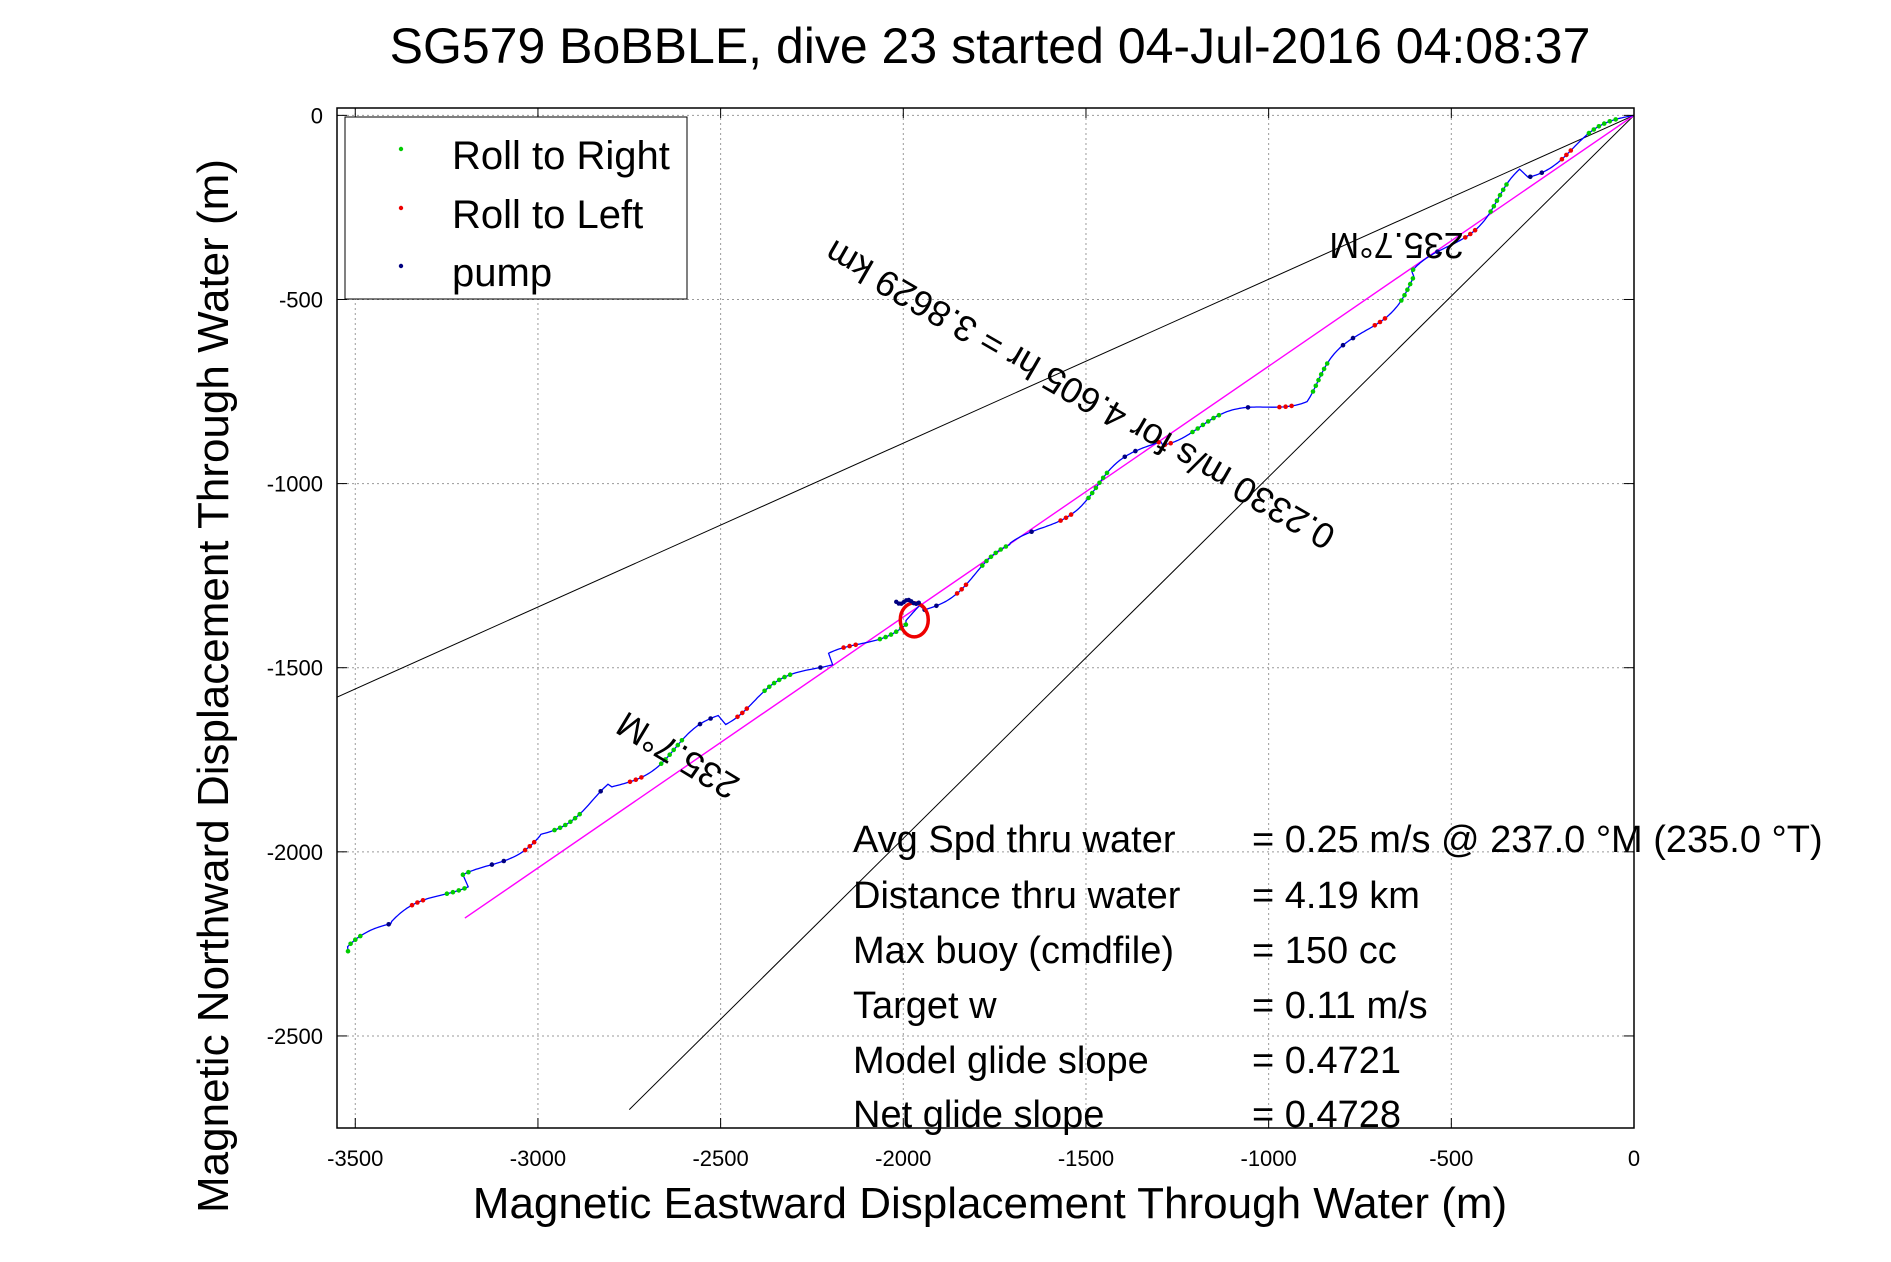 Image resolution: width=1891 pixels, height=1262 pixels. I want to click on legend: Roll to Right Roll to Left pump, so click(516, 208).